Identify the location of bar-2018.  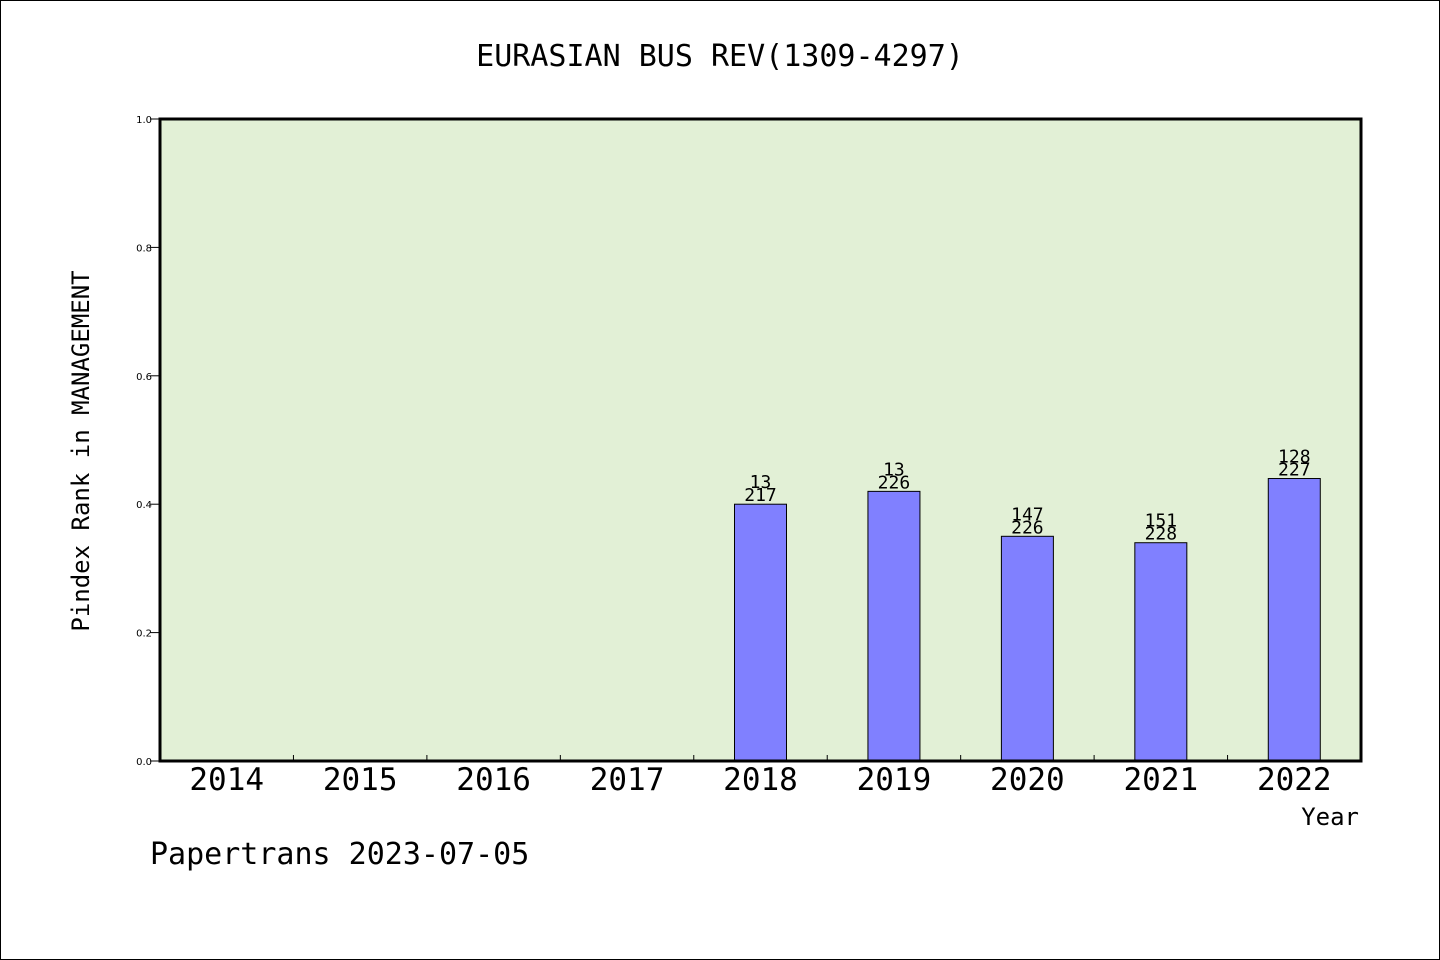
(760, 632).